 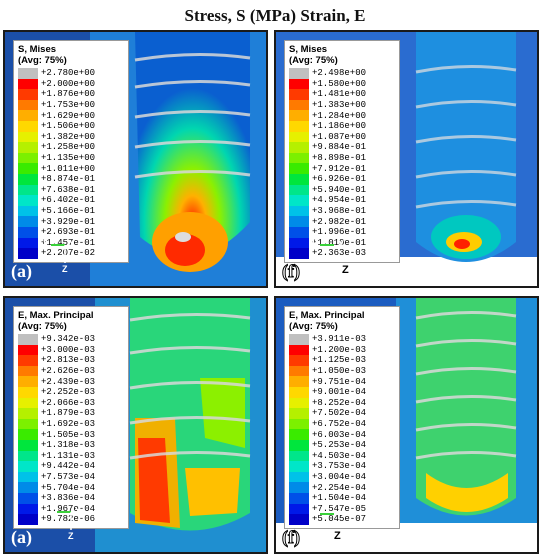 I want to click on legend-row: +2.626e-03, so click(x=71, y=371).